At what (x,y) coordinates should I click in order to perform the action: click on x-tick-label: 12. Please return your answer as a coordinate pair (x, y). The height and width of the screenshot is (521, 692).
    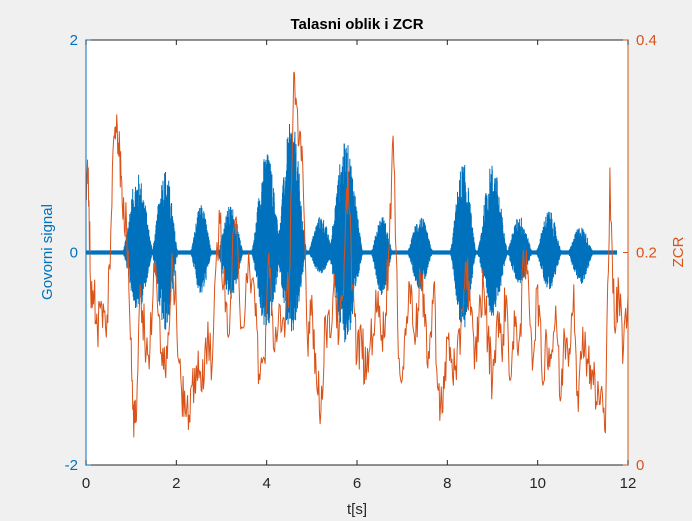
    Looking at the image, I should click on (628, 483).